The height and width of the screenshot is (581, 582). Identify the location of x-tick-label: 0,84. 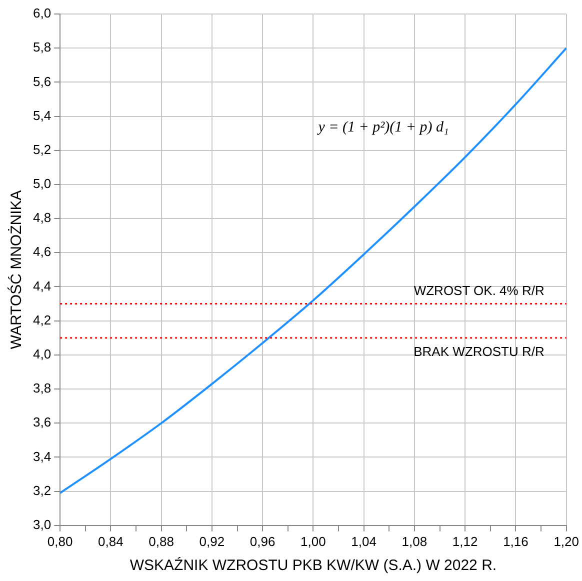
(111, 541).